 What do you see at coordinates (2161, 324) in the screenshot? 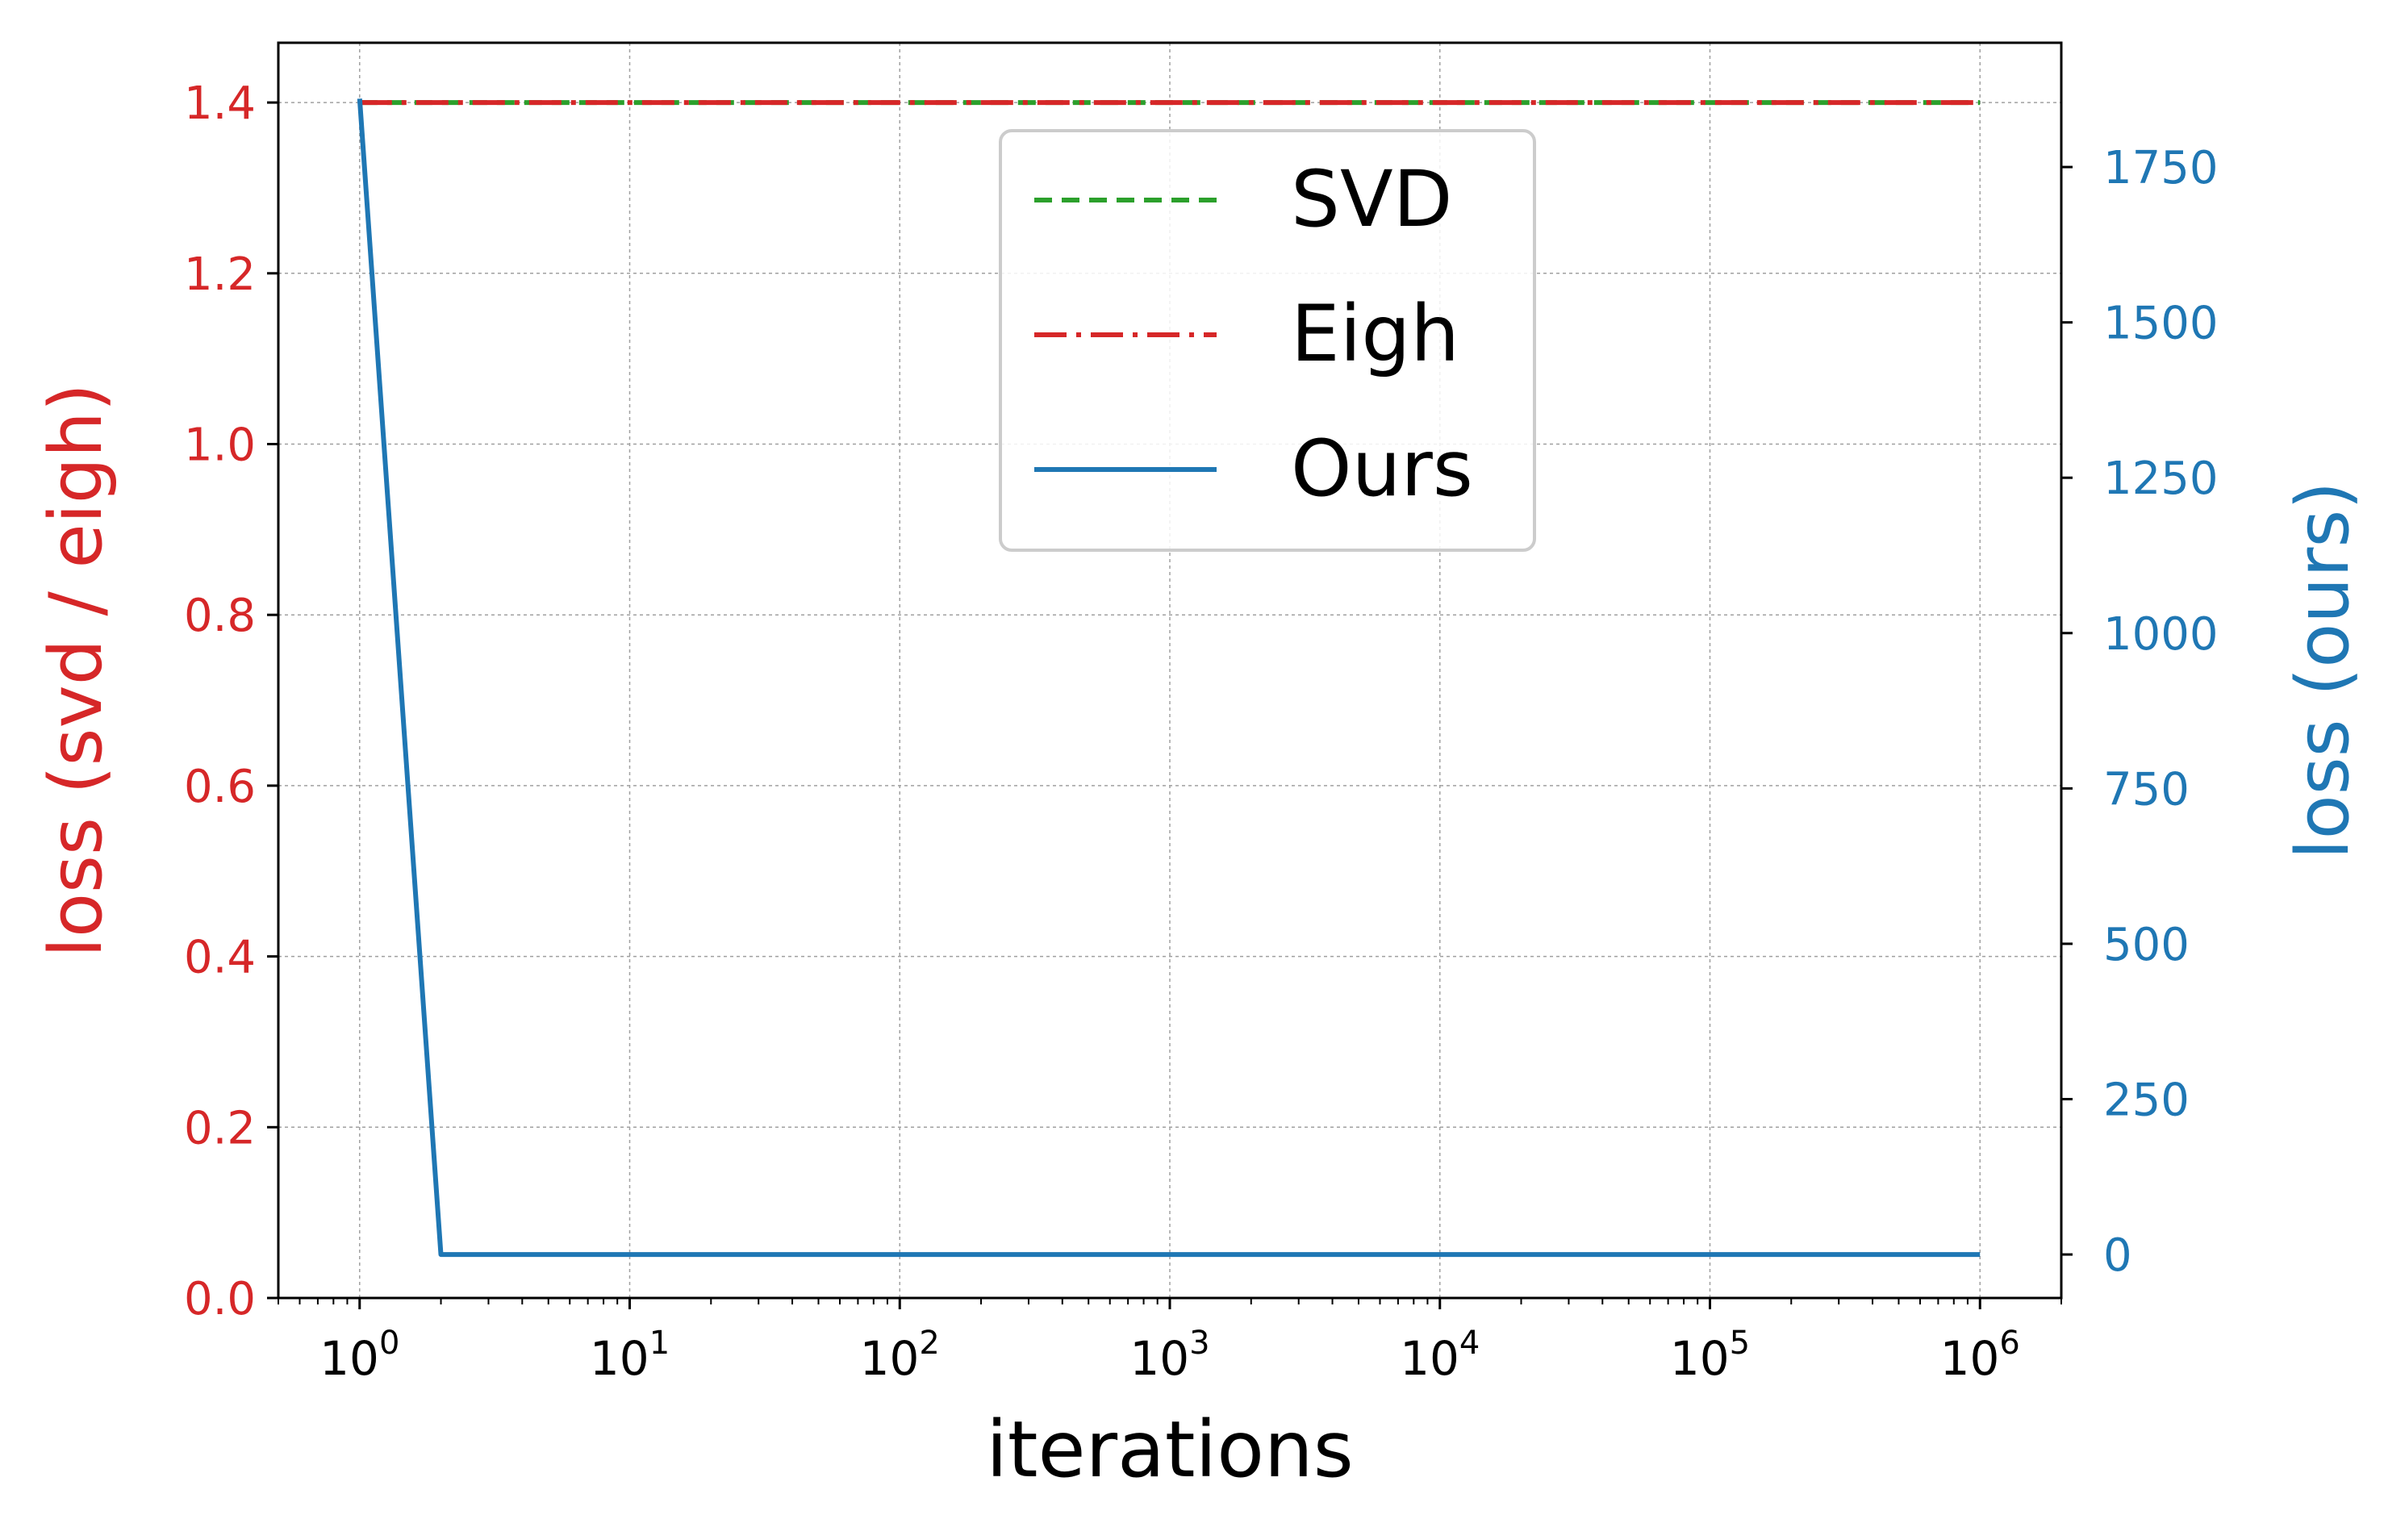
I see `y-right-tick-label: 1500` at bounding box center [2161, 324].